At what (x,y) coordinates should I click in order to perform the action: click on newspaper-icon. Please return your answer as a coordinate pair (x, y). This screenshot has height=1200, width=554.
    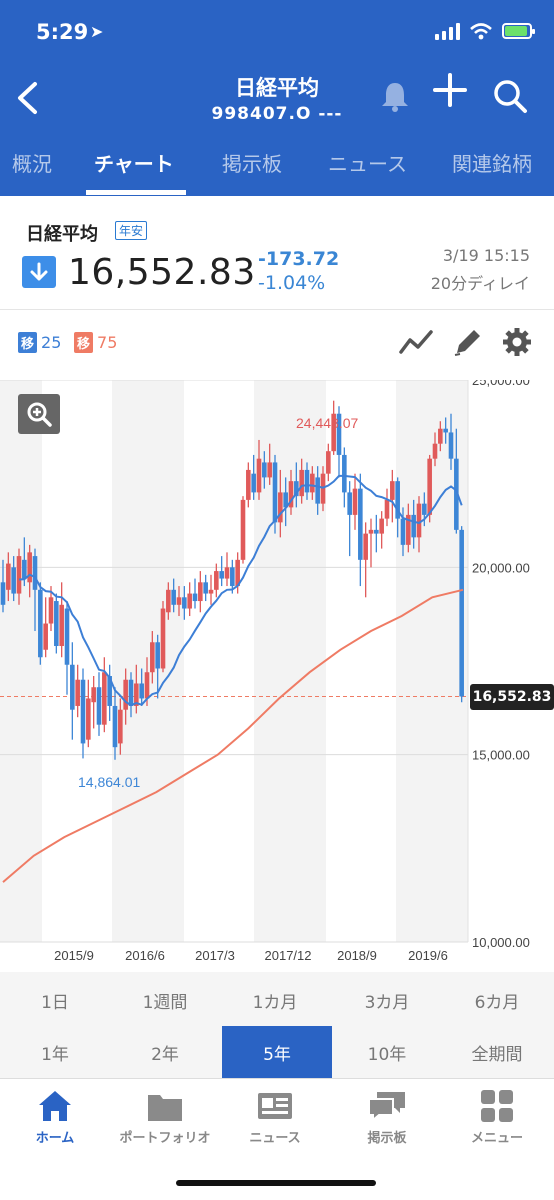
    Looking at the image, I should click on (275, 1106).